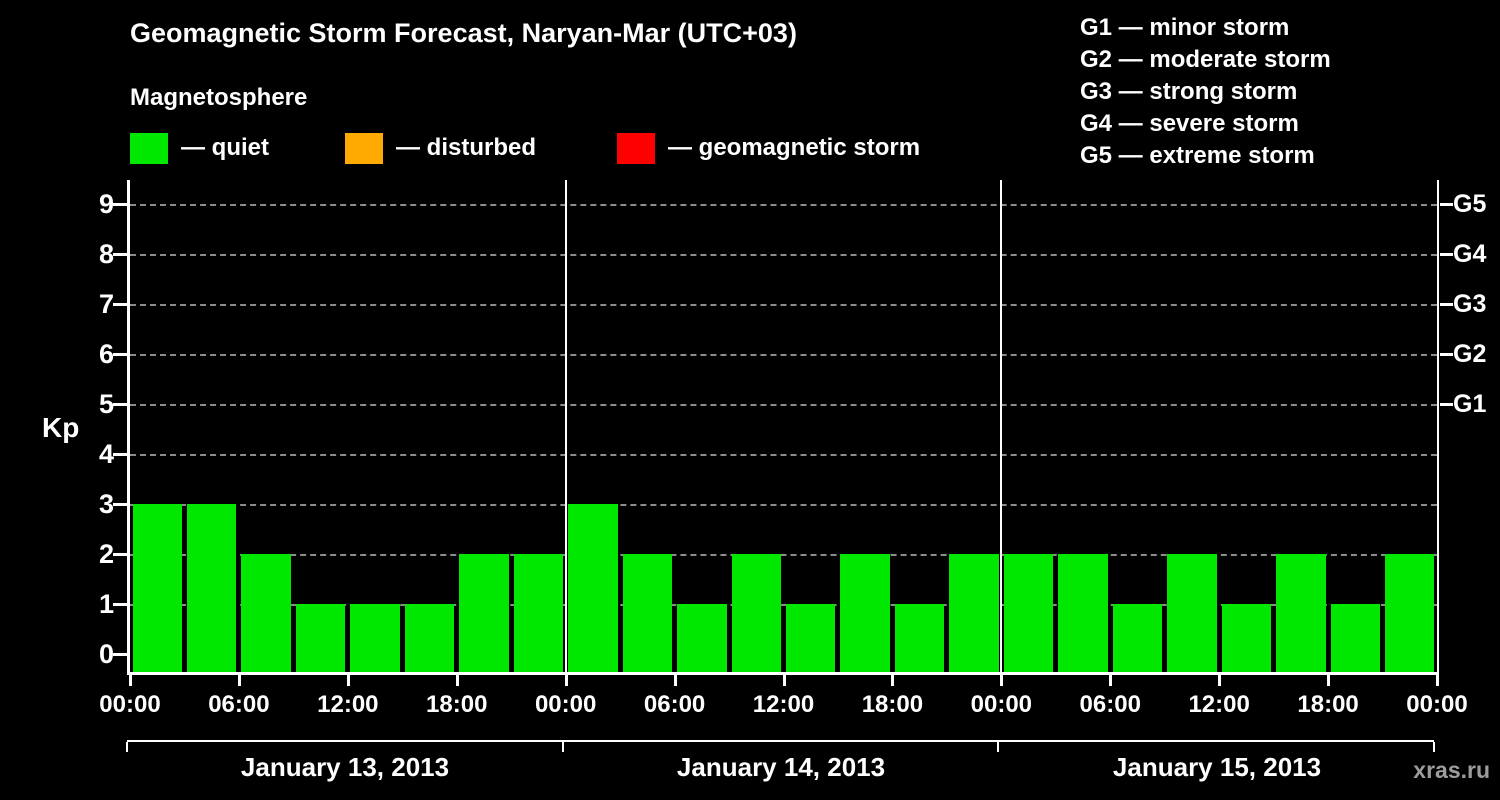 The width and height of the screenshot is (1500, 800). I want to click on y-axis-tick-label: 6, so click(106, 354).